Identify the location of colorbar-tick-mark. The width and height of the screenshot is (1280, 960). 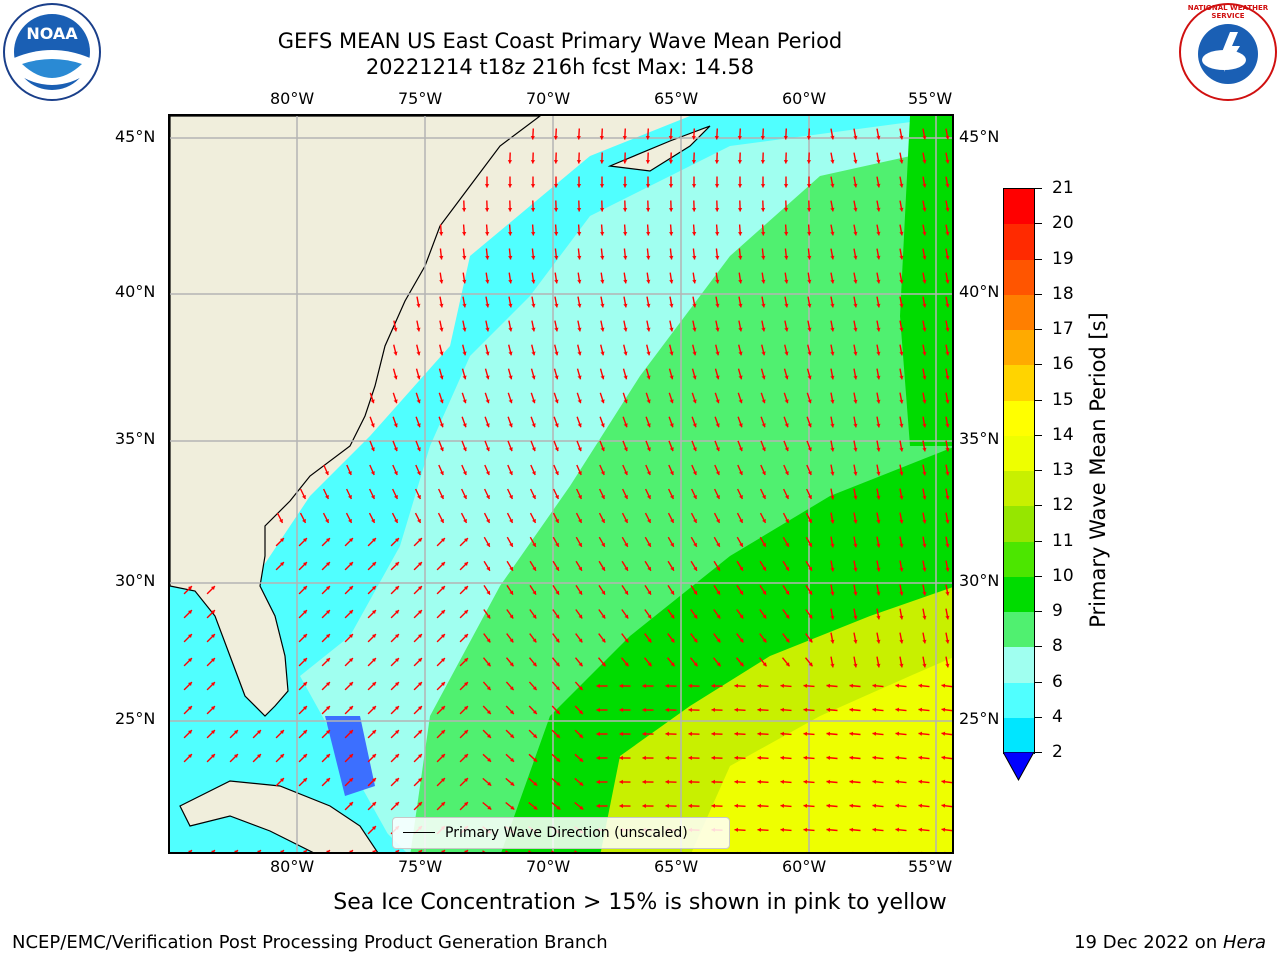
(1038, 365).